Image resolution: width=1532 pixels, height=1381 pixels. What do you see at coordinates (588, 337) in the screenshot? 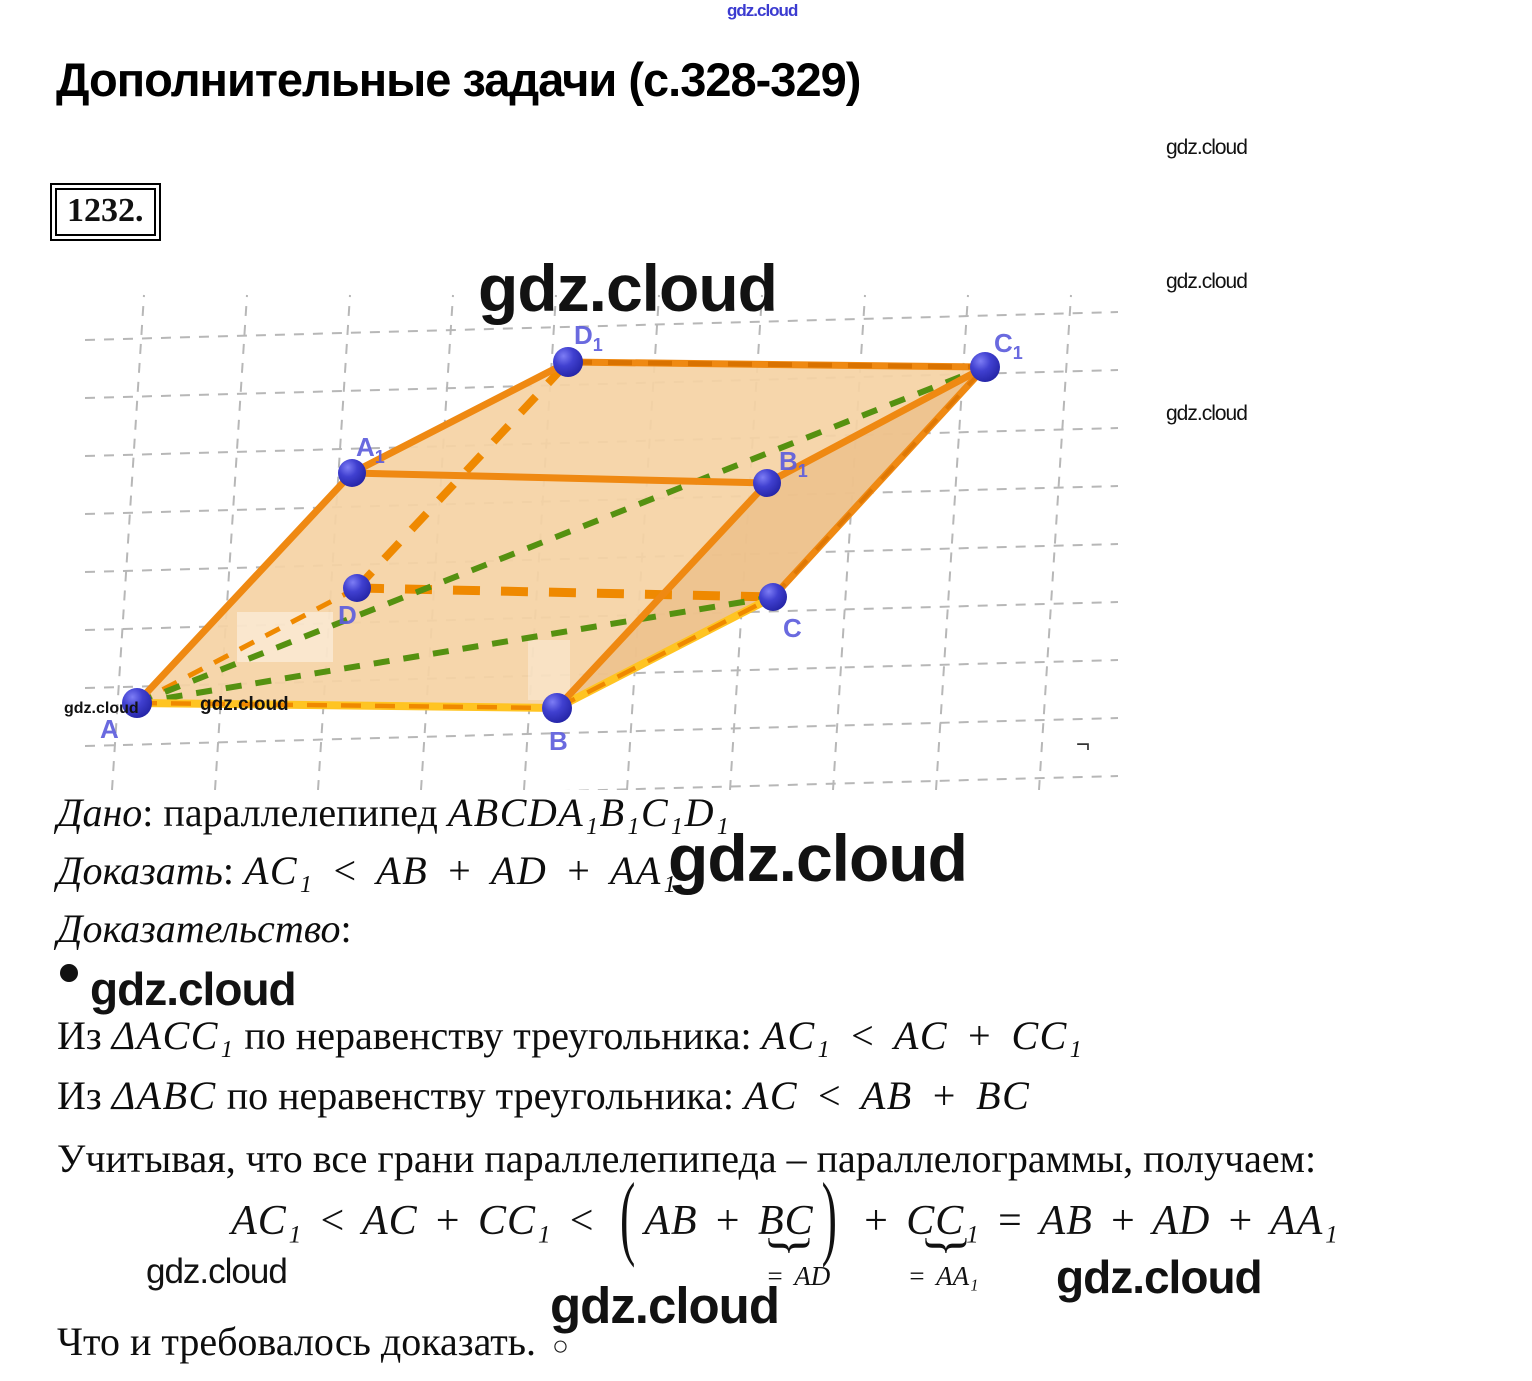
I see `label-D1: D1` at bounding box center [588, 337].